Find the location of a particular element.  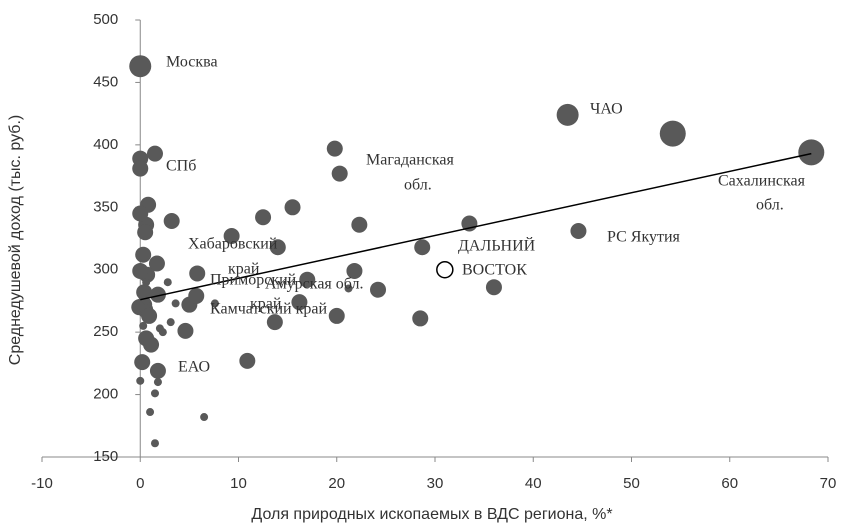

annotation: Амурская обл. is located at coordinates (314, 284).